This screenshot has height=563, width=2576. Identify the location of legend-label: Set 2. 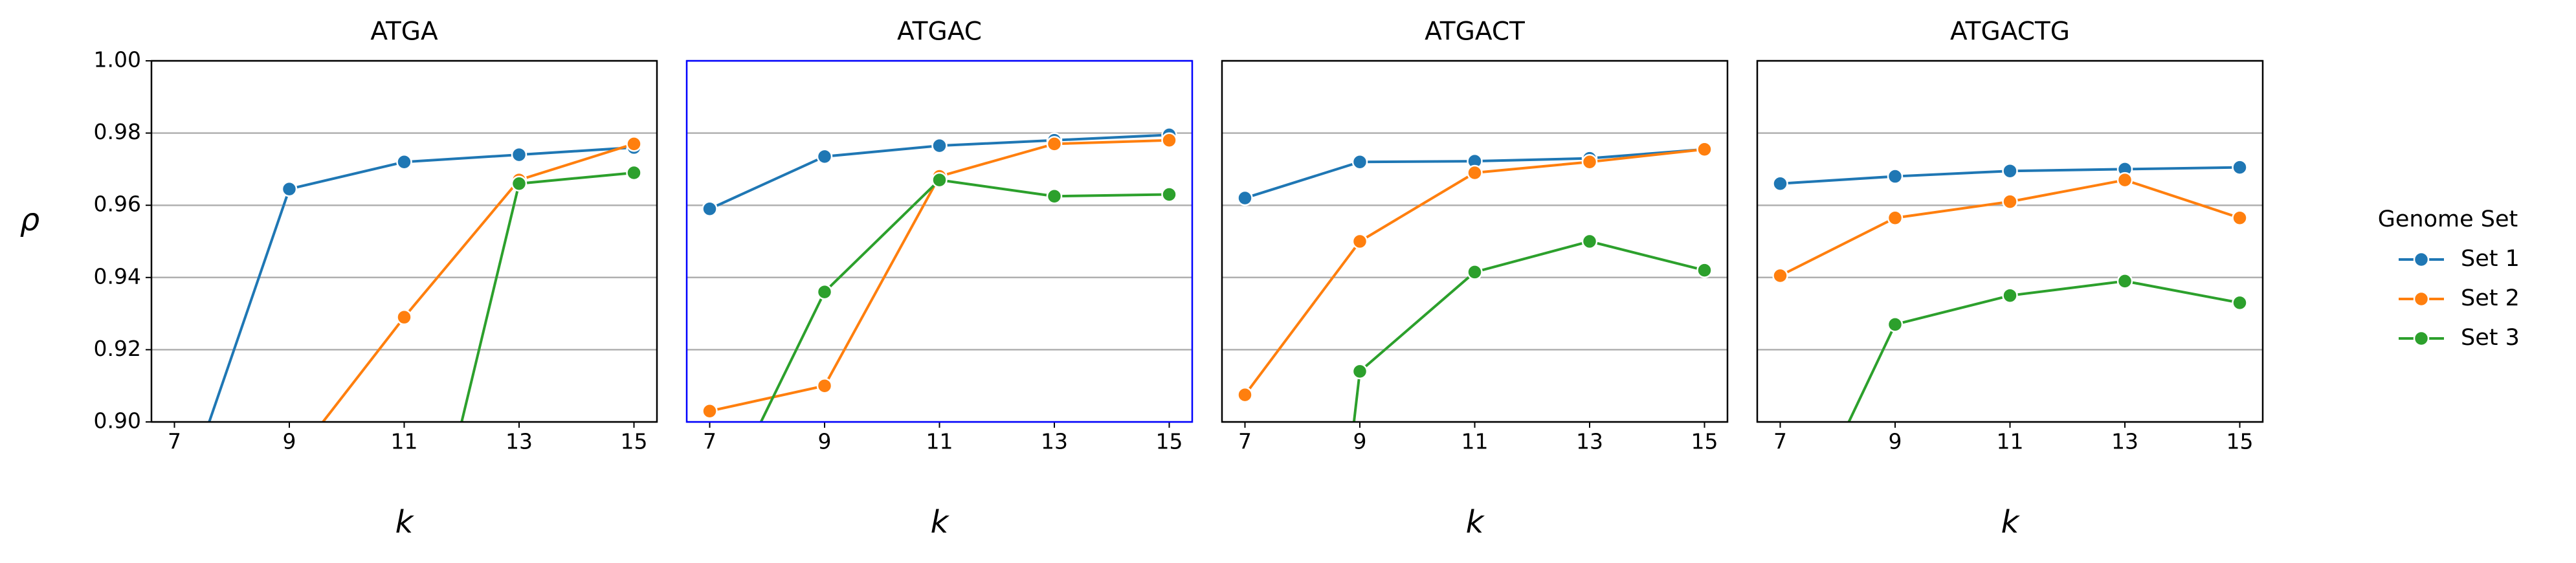
(2490, 298).